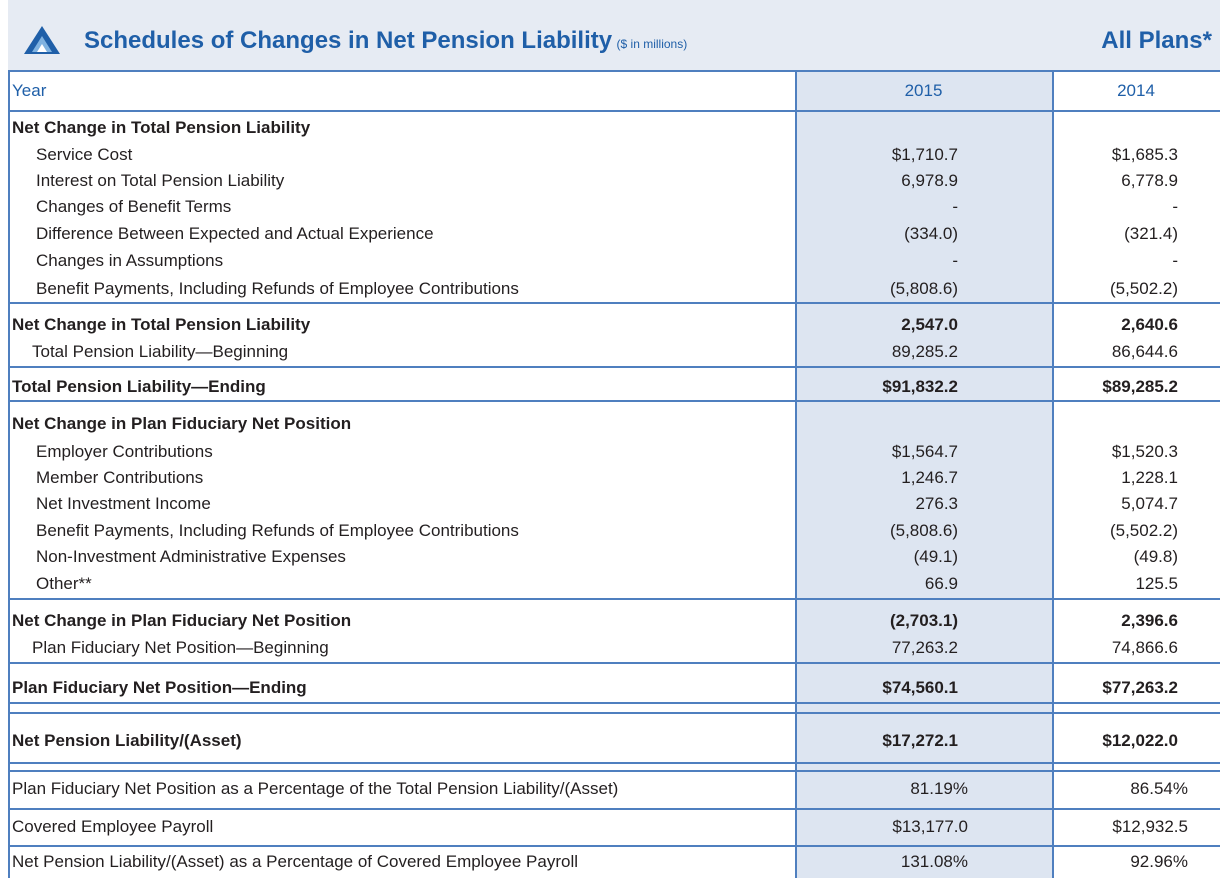 The width and height of the screenshot is (1220, 878). What do you see at coordinates (924, 647) in the screenshot?
I see `value-2015: 77,263.2` at bounding box center [924, 647].